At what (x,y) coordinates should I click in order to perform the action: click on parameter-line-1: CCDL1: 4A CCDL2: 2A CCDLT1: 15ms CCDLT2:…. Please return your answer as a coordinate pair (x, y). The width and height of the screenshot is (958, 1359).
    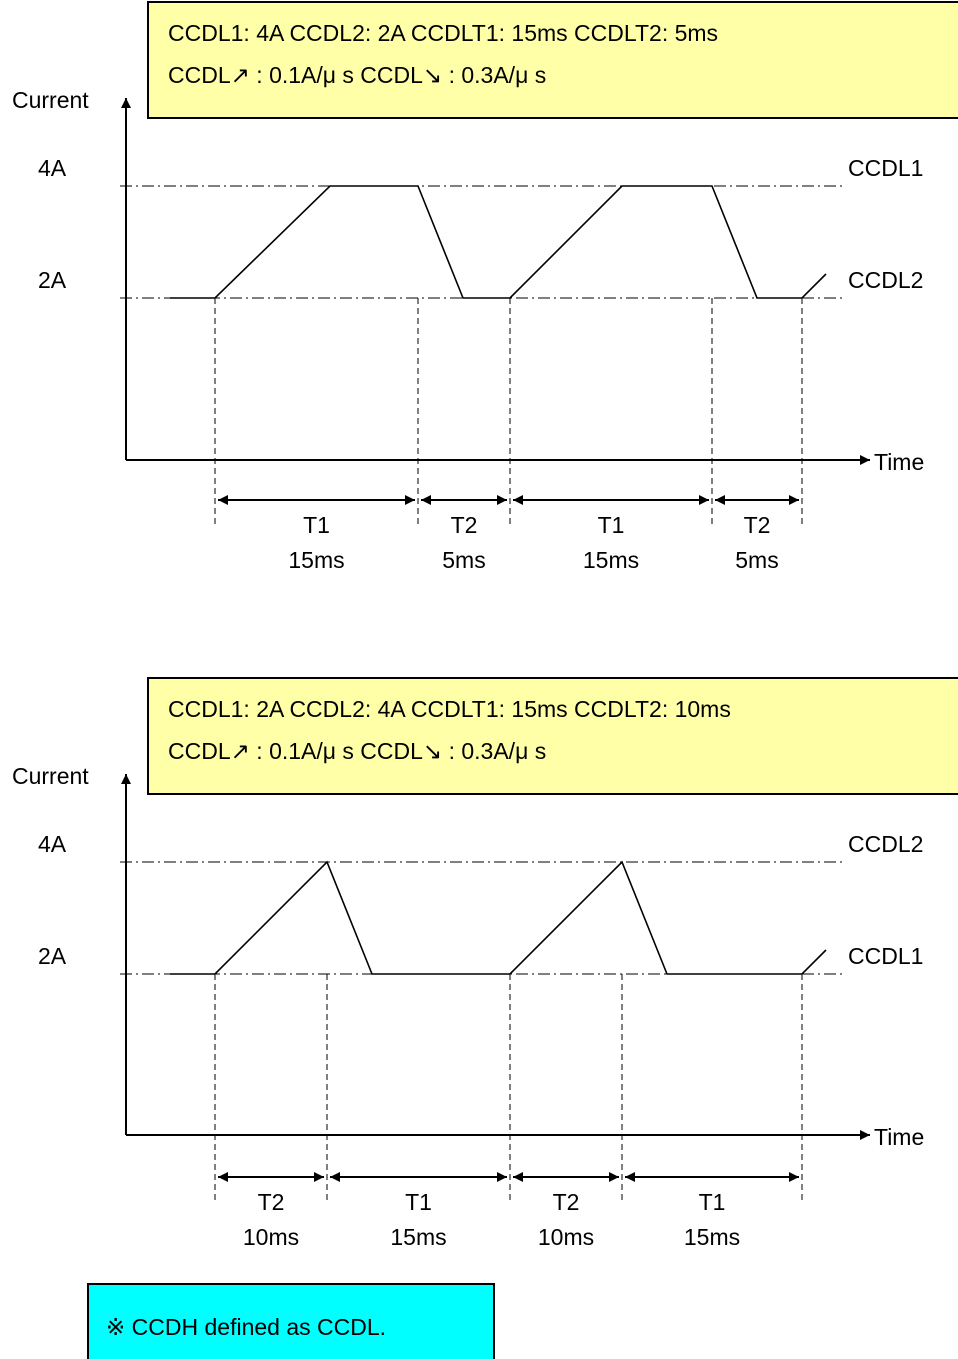
    Looking at the image, I should click on (443, 33).